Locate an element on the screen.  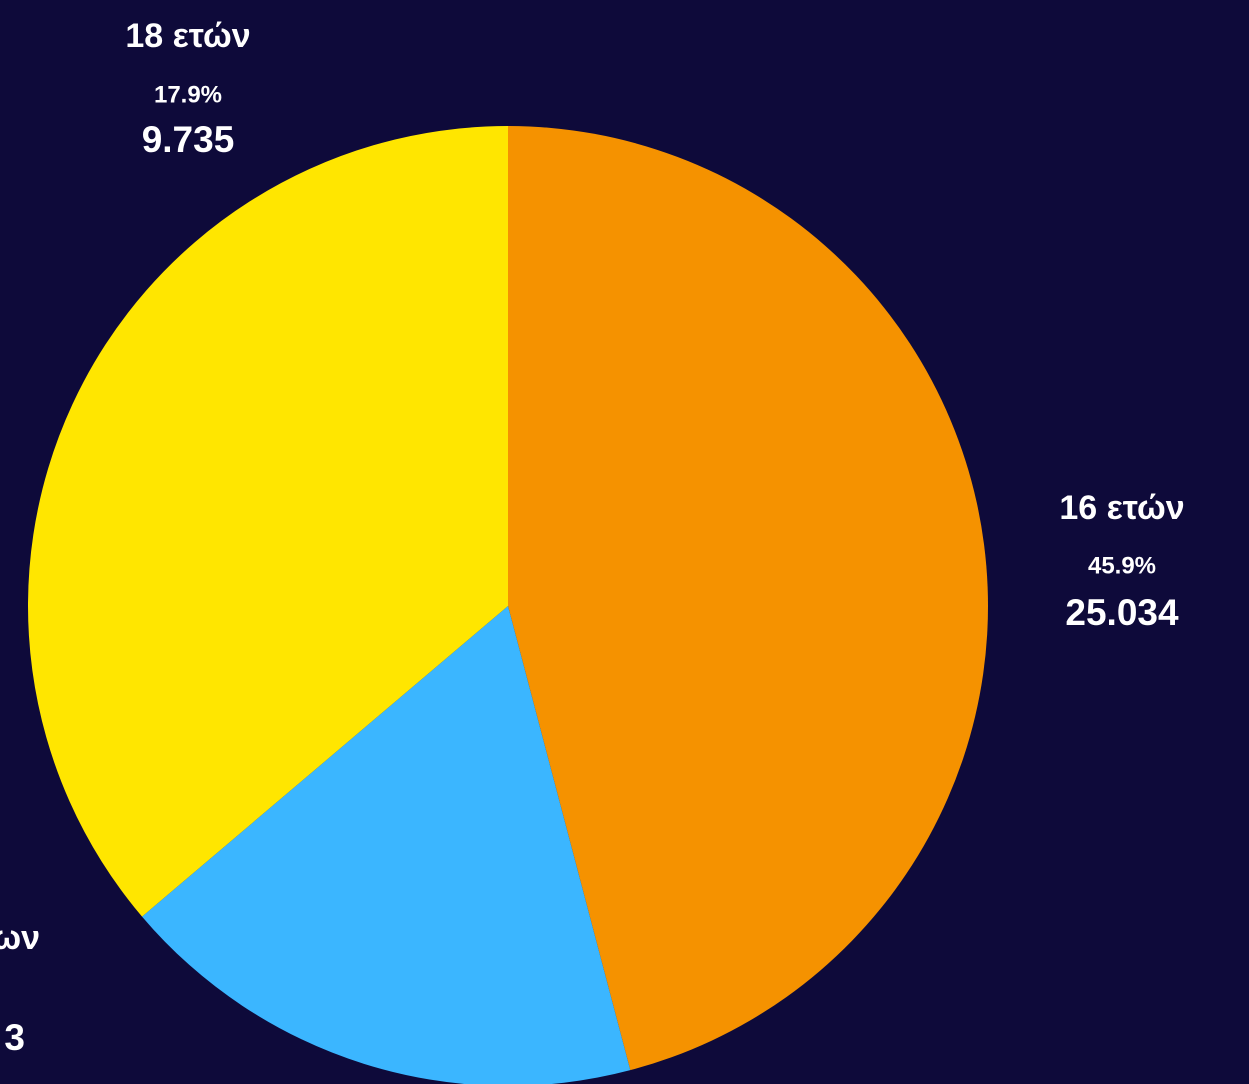
count-label: 9.735 is located at coordinates (188, 139).